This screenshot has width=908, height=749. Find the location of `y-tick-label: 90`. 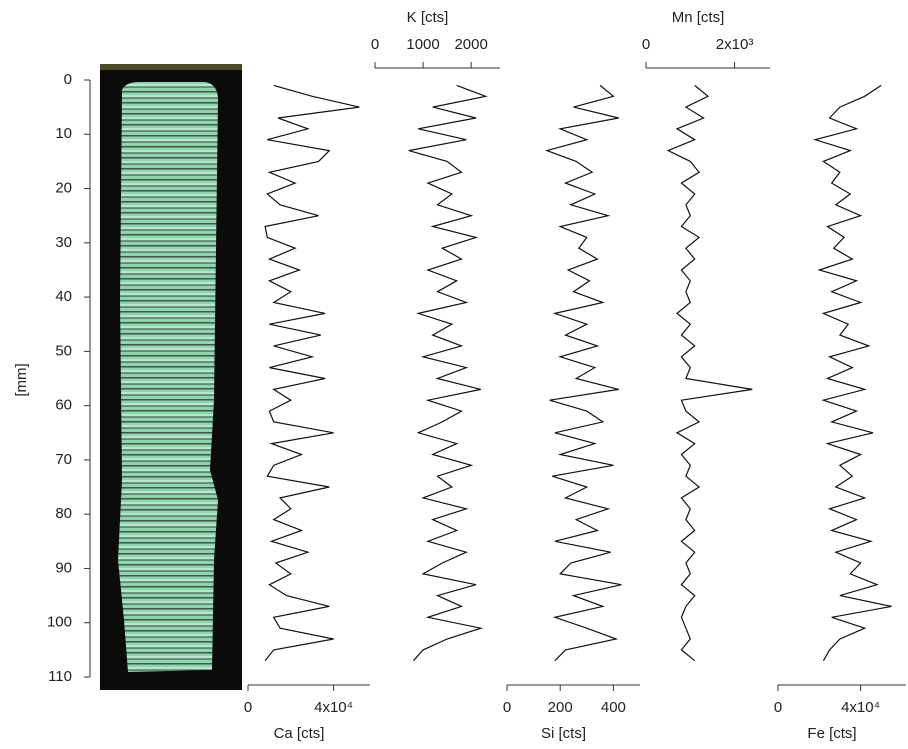

y-tick-label: 90 is located at coordinates (63, 567).